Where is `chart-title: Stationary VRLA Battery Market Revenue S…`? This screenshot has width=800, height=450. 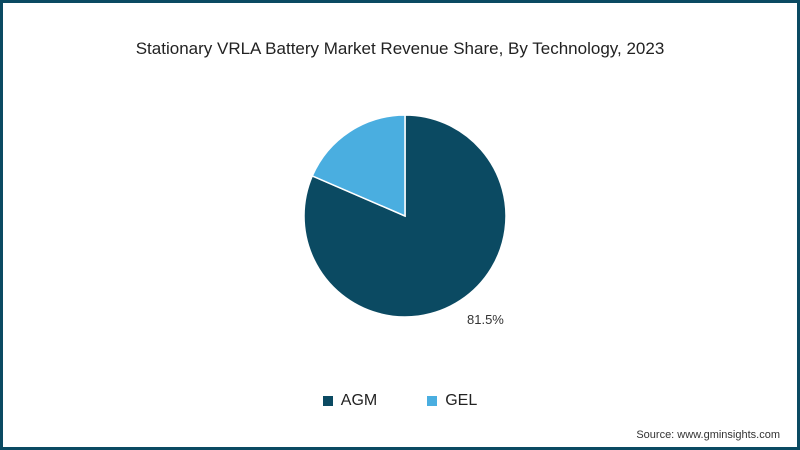
chart-title: Stationary VRLA Battery Market Revenue S… is located at coordinates (400, 48).